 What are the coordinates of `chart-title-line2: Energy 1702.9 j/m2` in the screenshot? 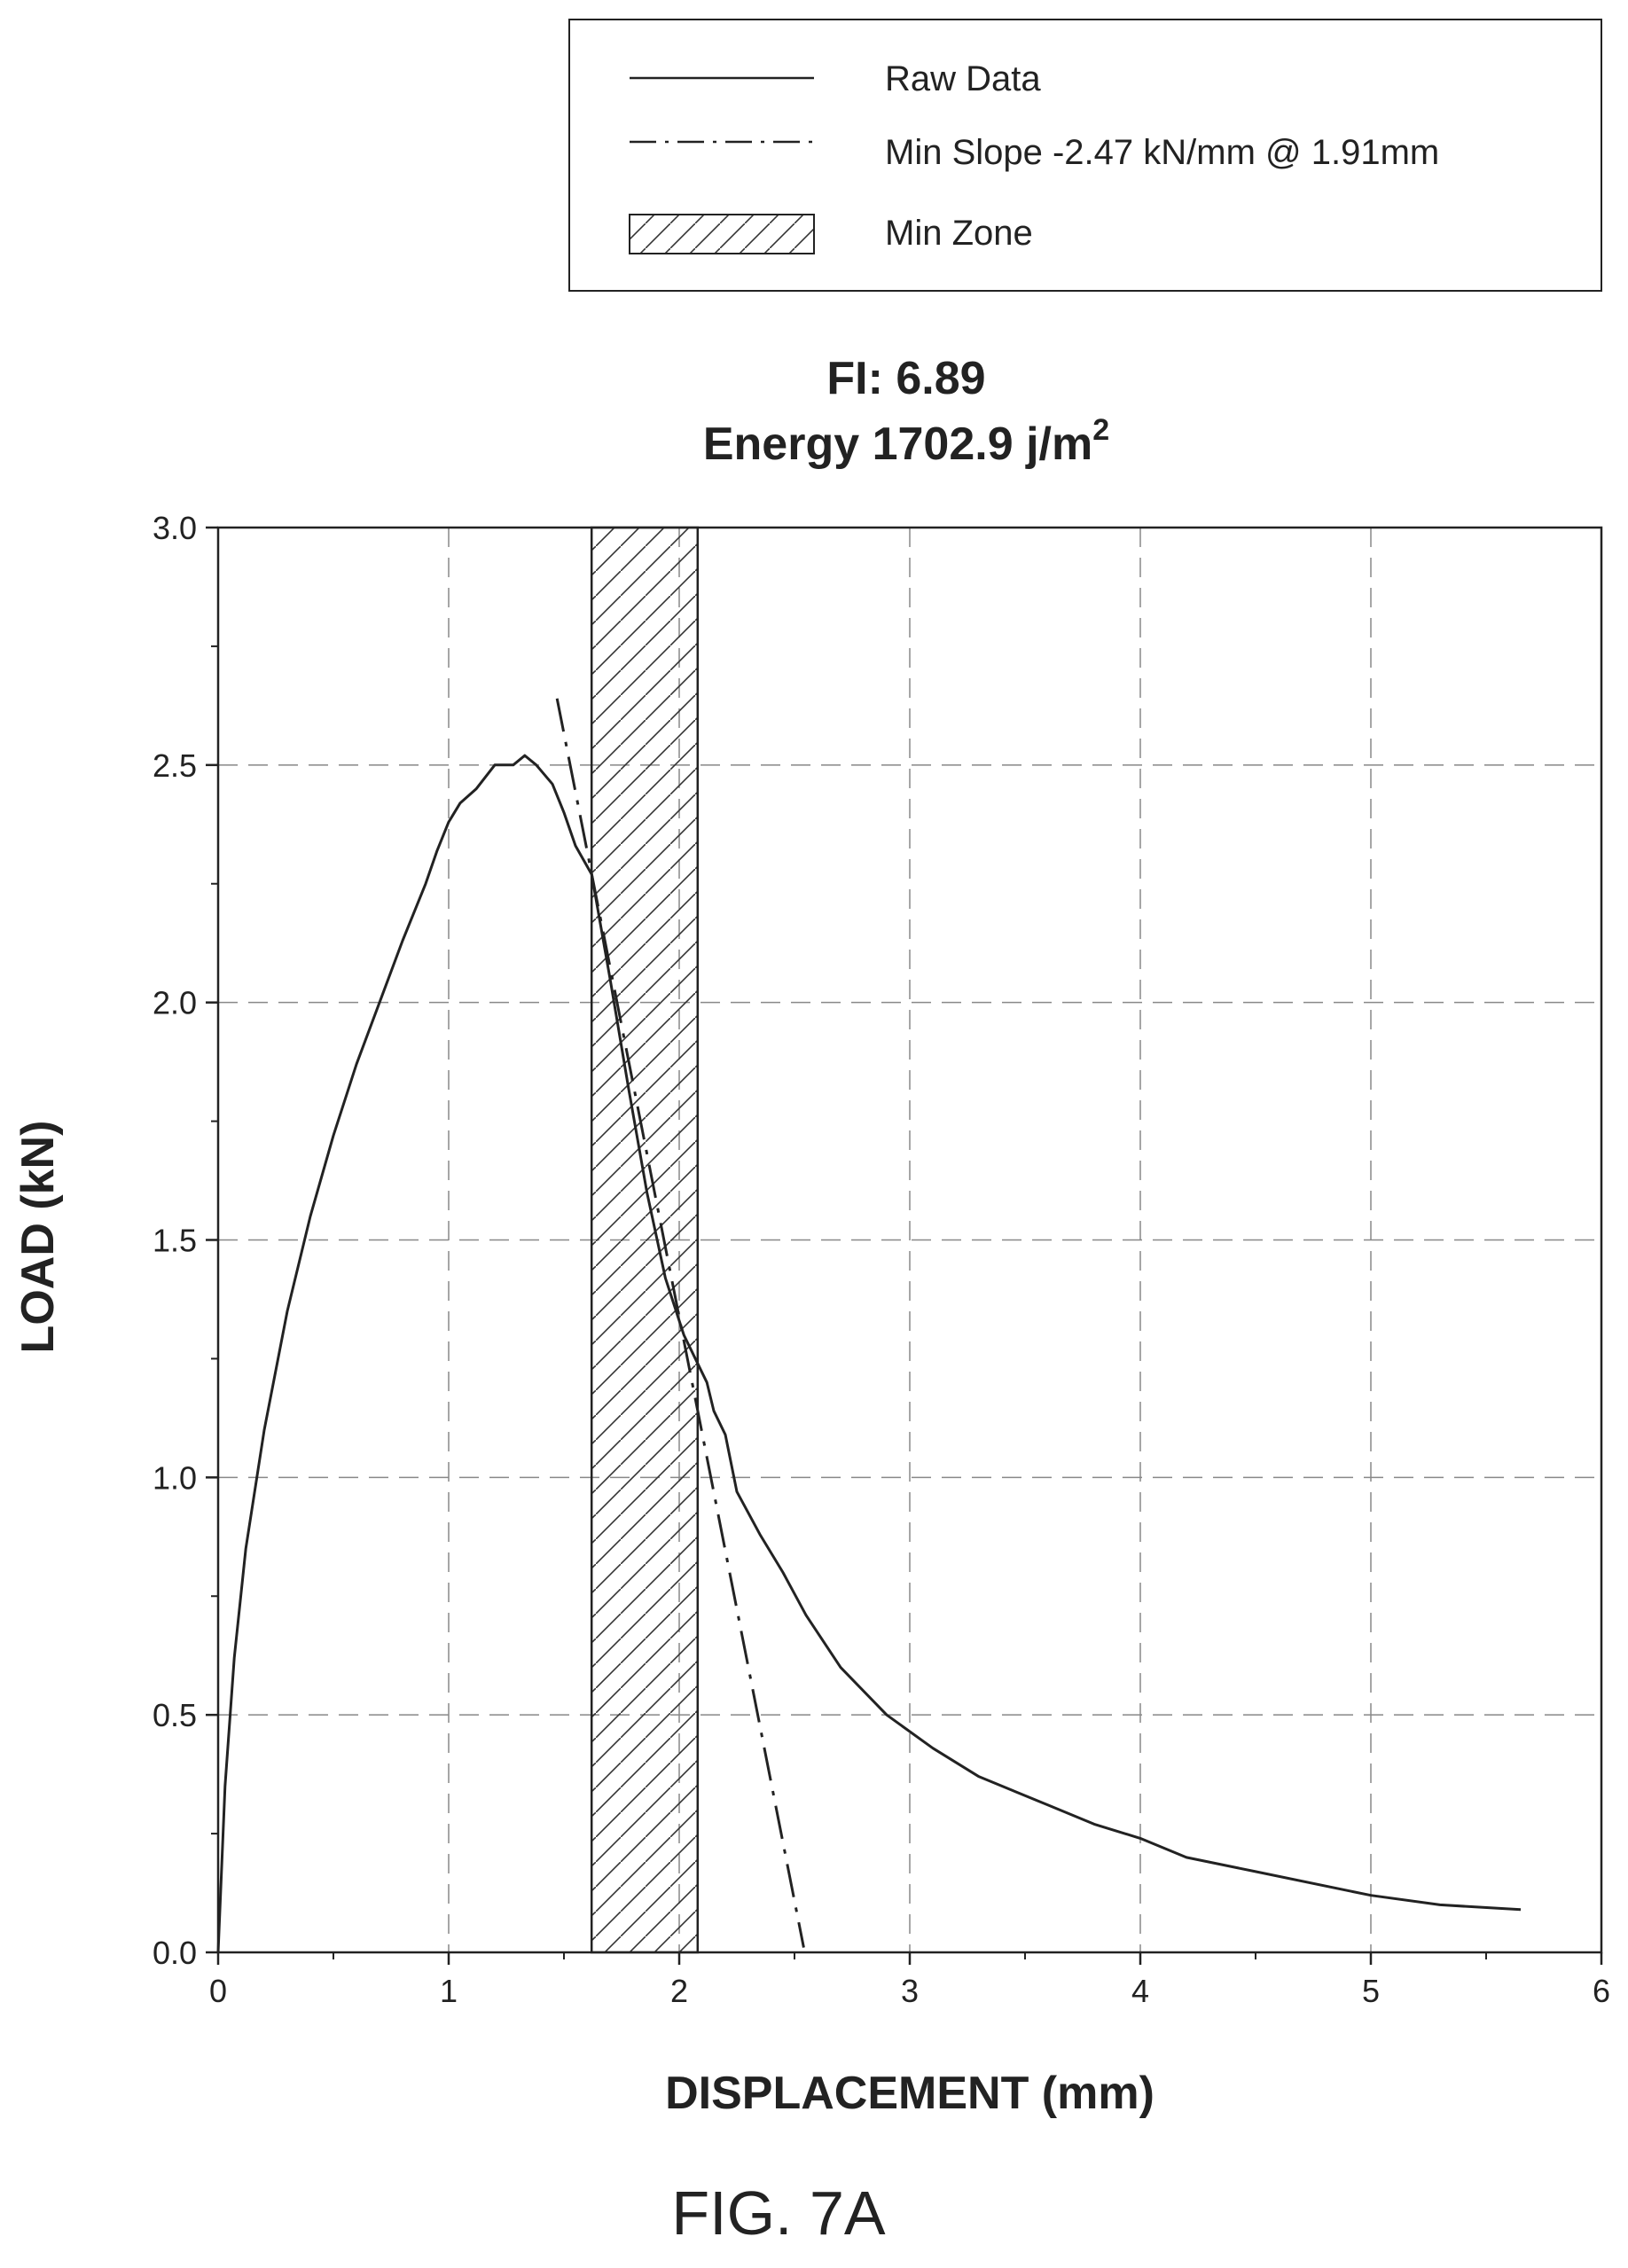 It's located at (906, 441).